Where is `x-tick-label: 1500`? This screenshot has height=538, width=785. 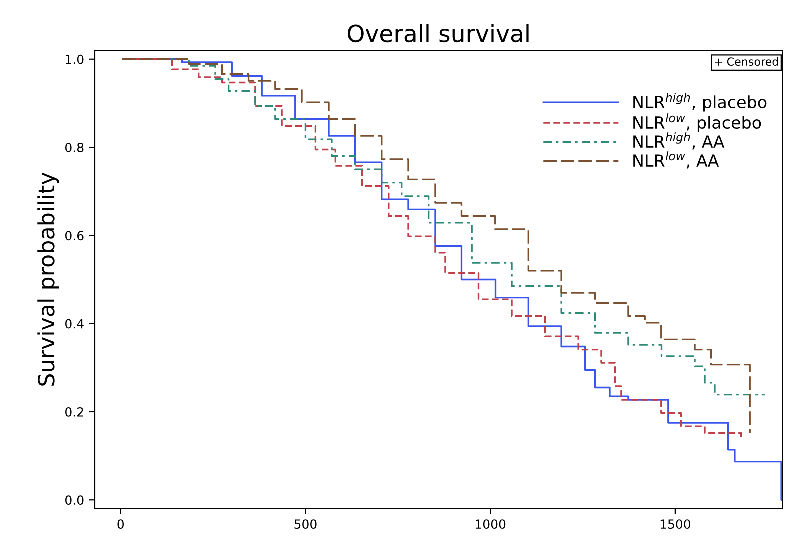 x-tick-label: 1500 is located at coordinates (675, 525).